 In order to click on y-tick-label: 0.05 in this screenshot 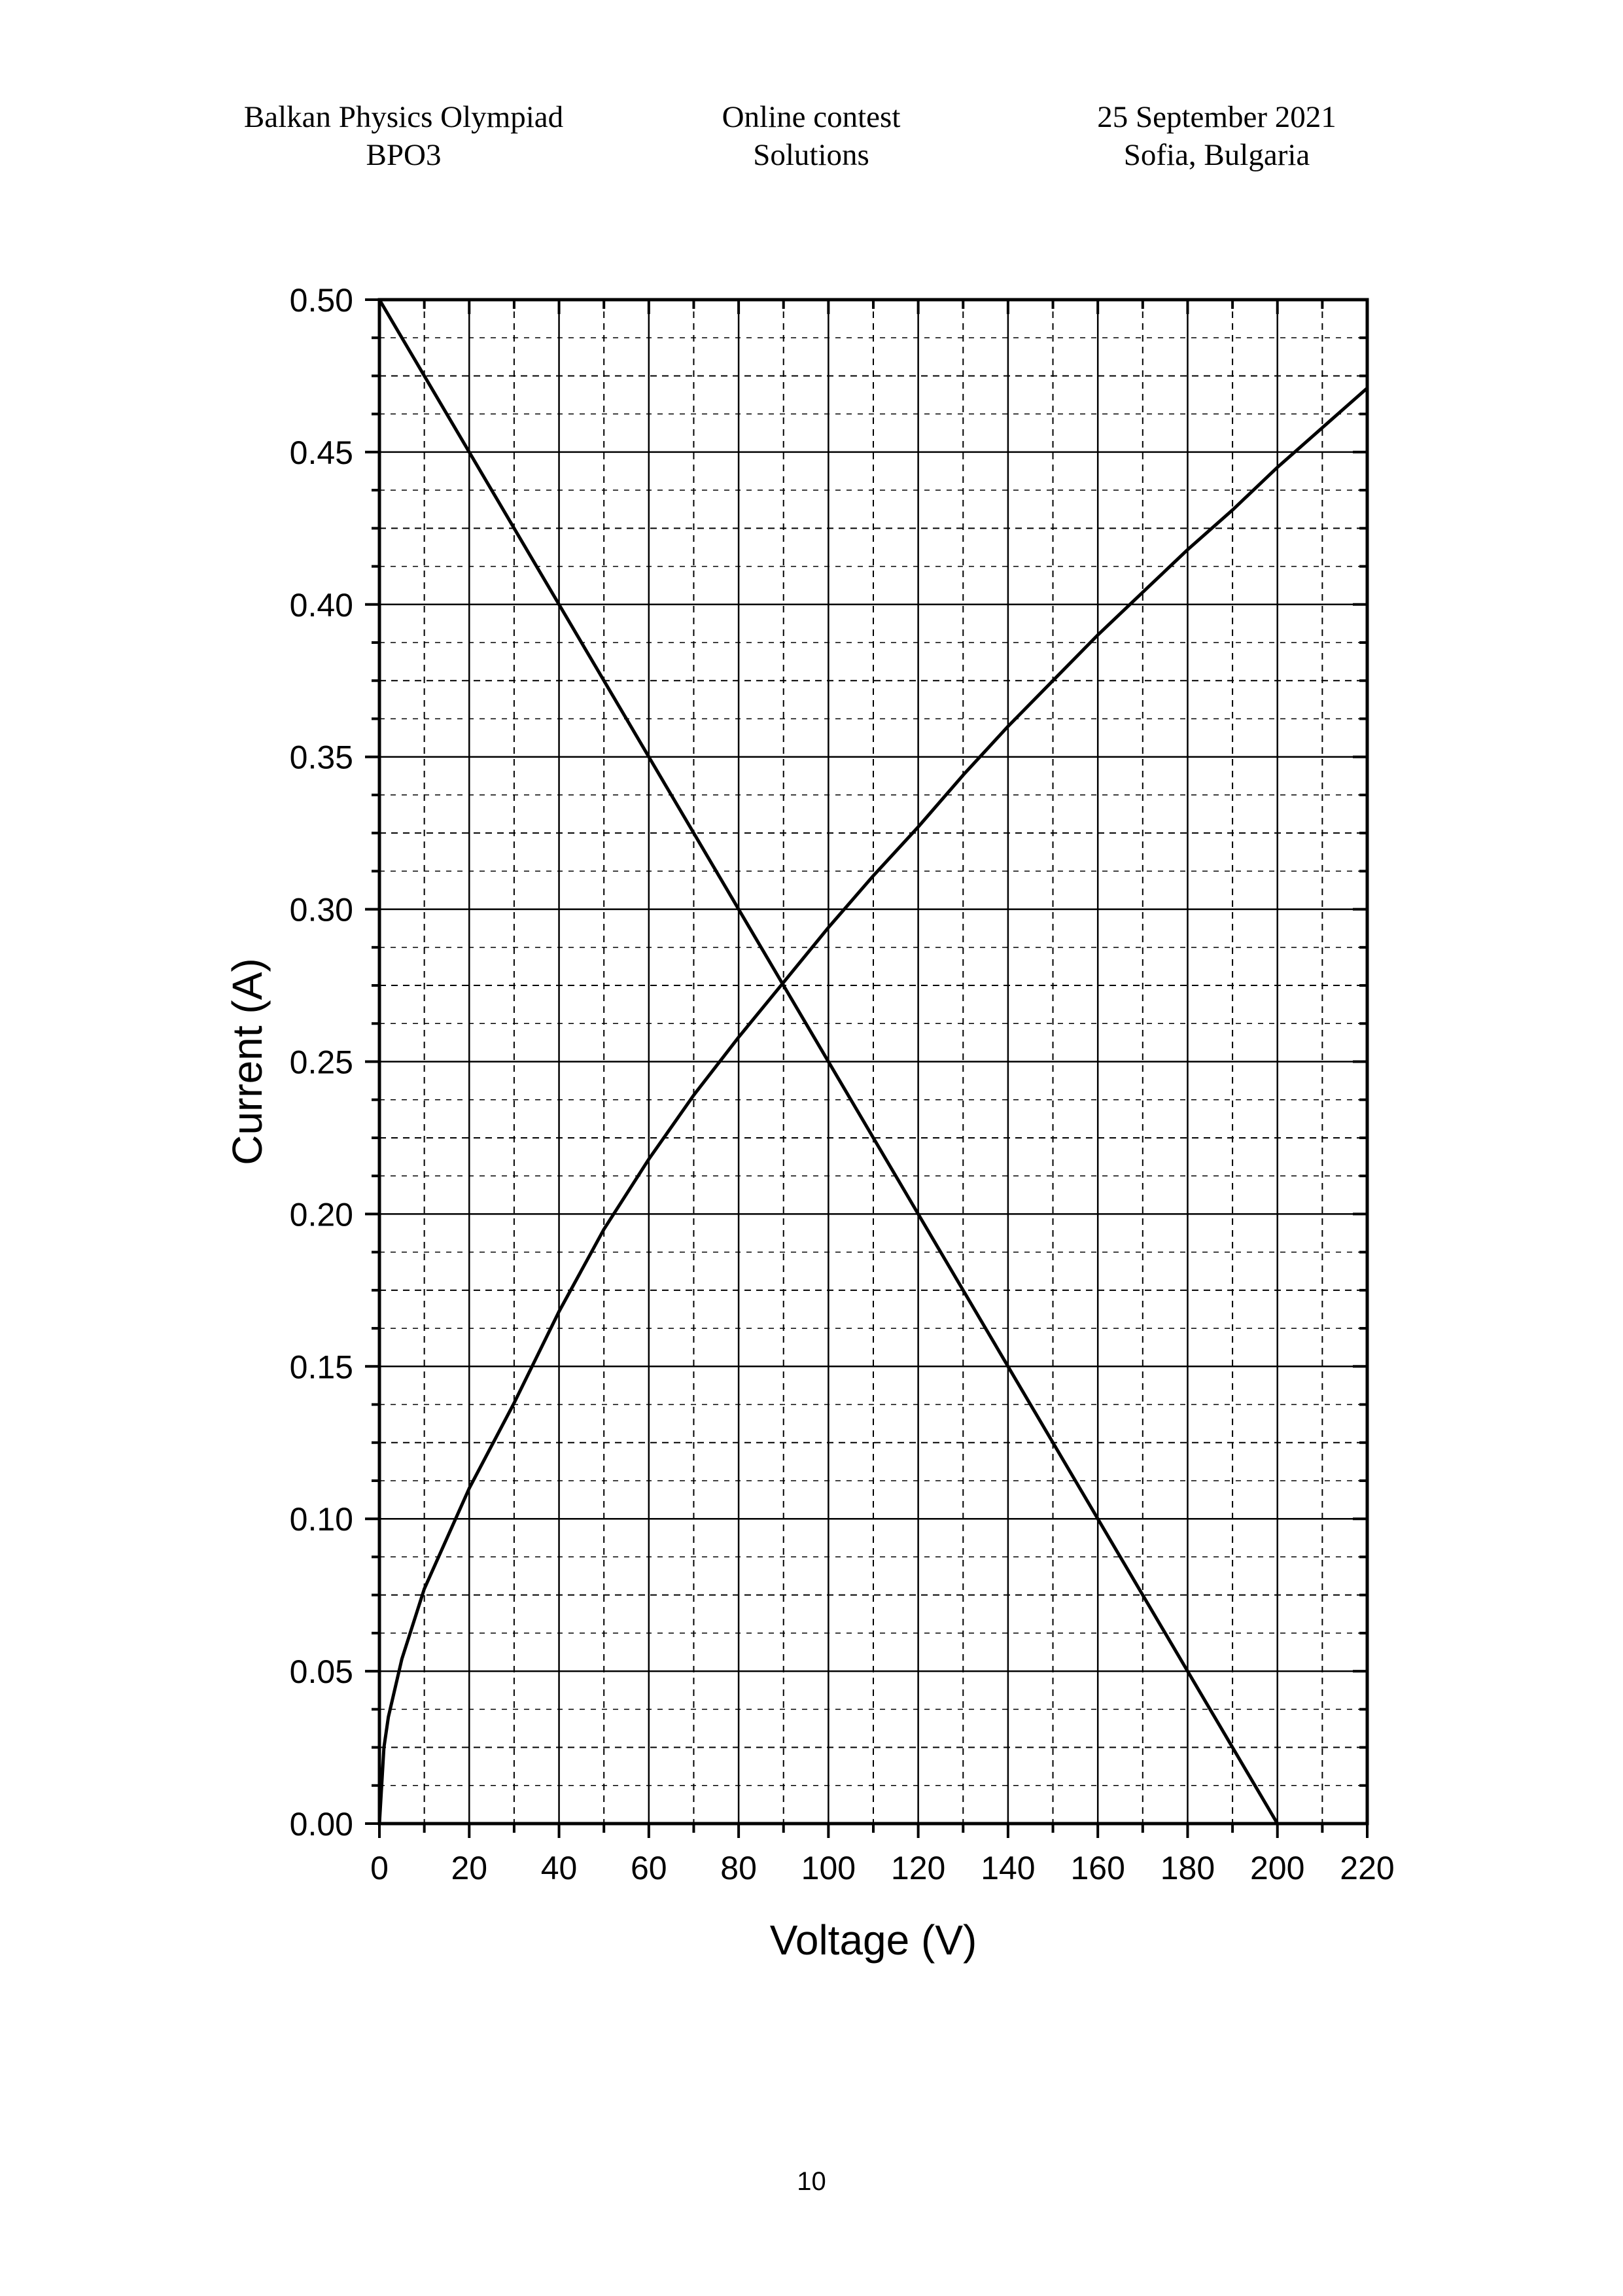, I will do `click(321, 1672)`.